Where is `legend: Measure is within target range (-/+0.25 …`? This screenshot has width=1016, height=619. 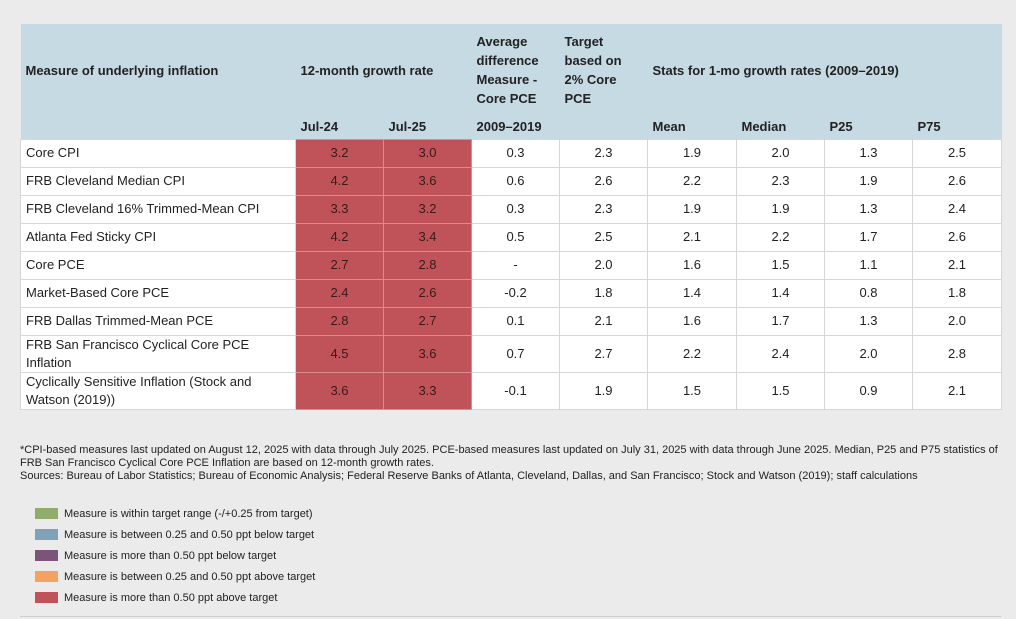
legend: Measure is within target range (-/+0.25 … is located at coordinates (175, 555).